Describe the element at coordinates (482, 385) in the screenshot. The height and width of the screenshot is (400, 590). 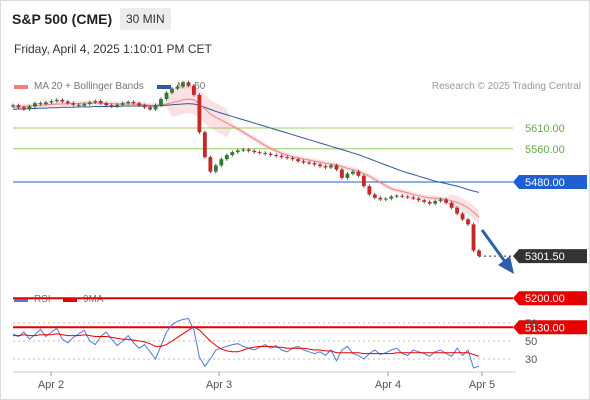
I see `x-tick-Apr 5: Apr 5` at that location.